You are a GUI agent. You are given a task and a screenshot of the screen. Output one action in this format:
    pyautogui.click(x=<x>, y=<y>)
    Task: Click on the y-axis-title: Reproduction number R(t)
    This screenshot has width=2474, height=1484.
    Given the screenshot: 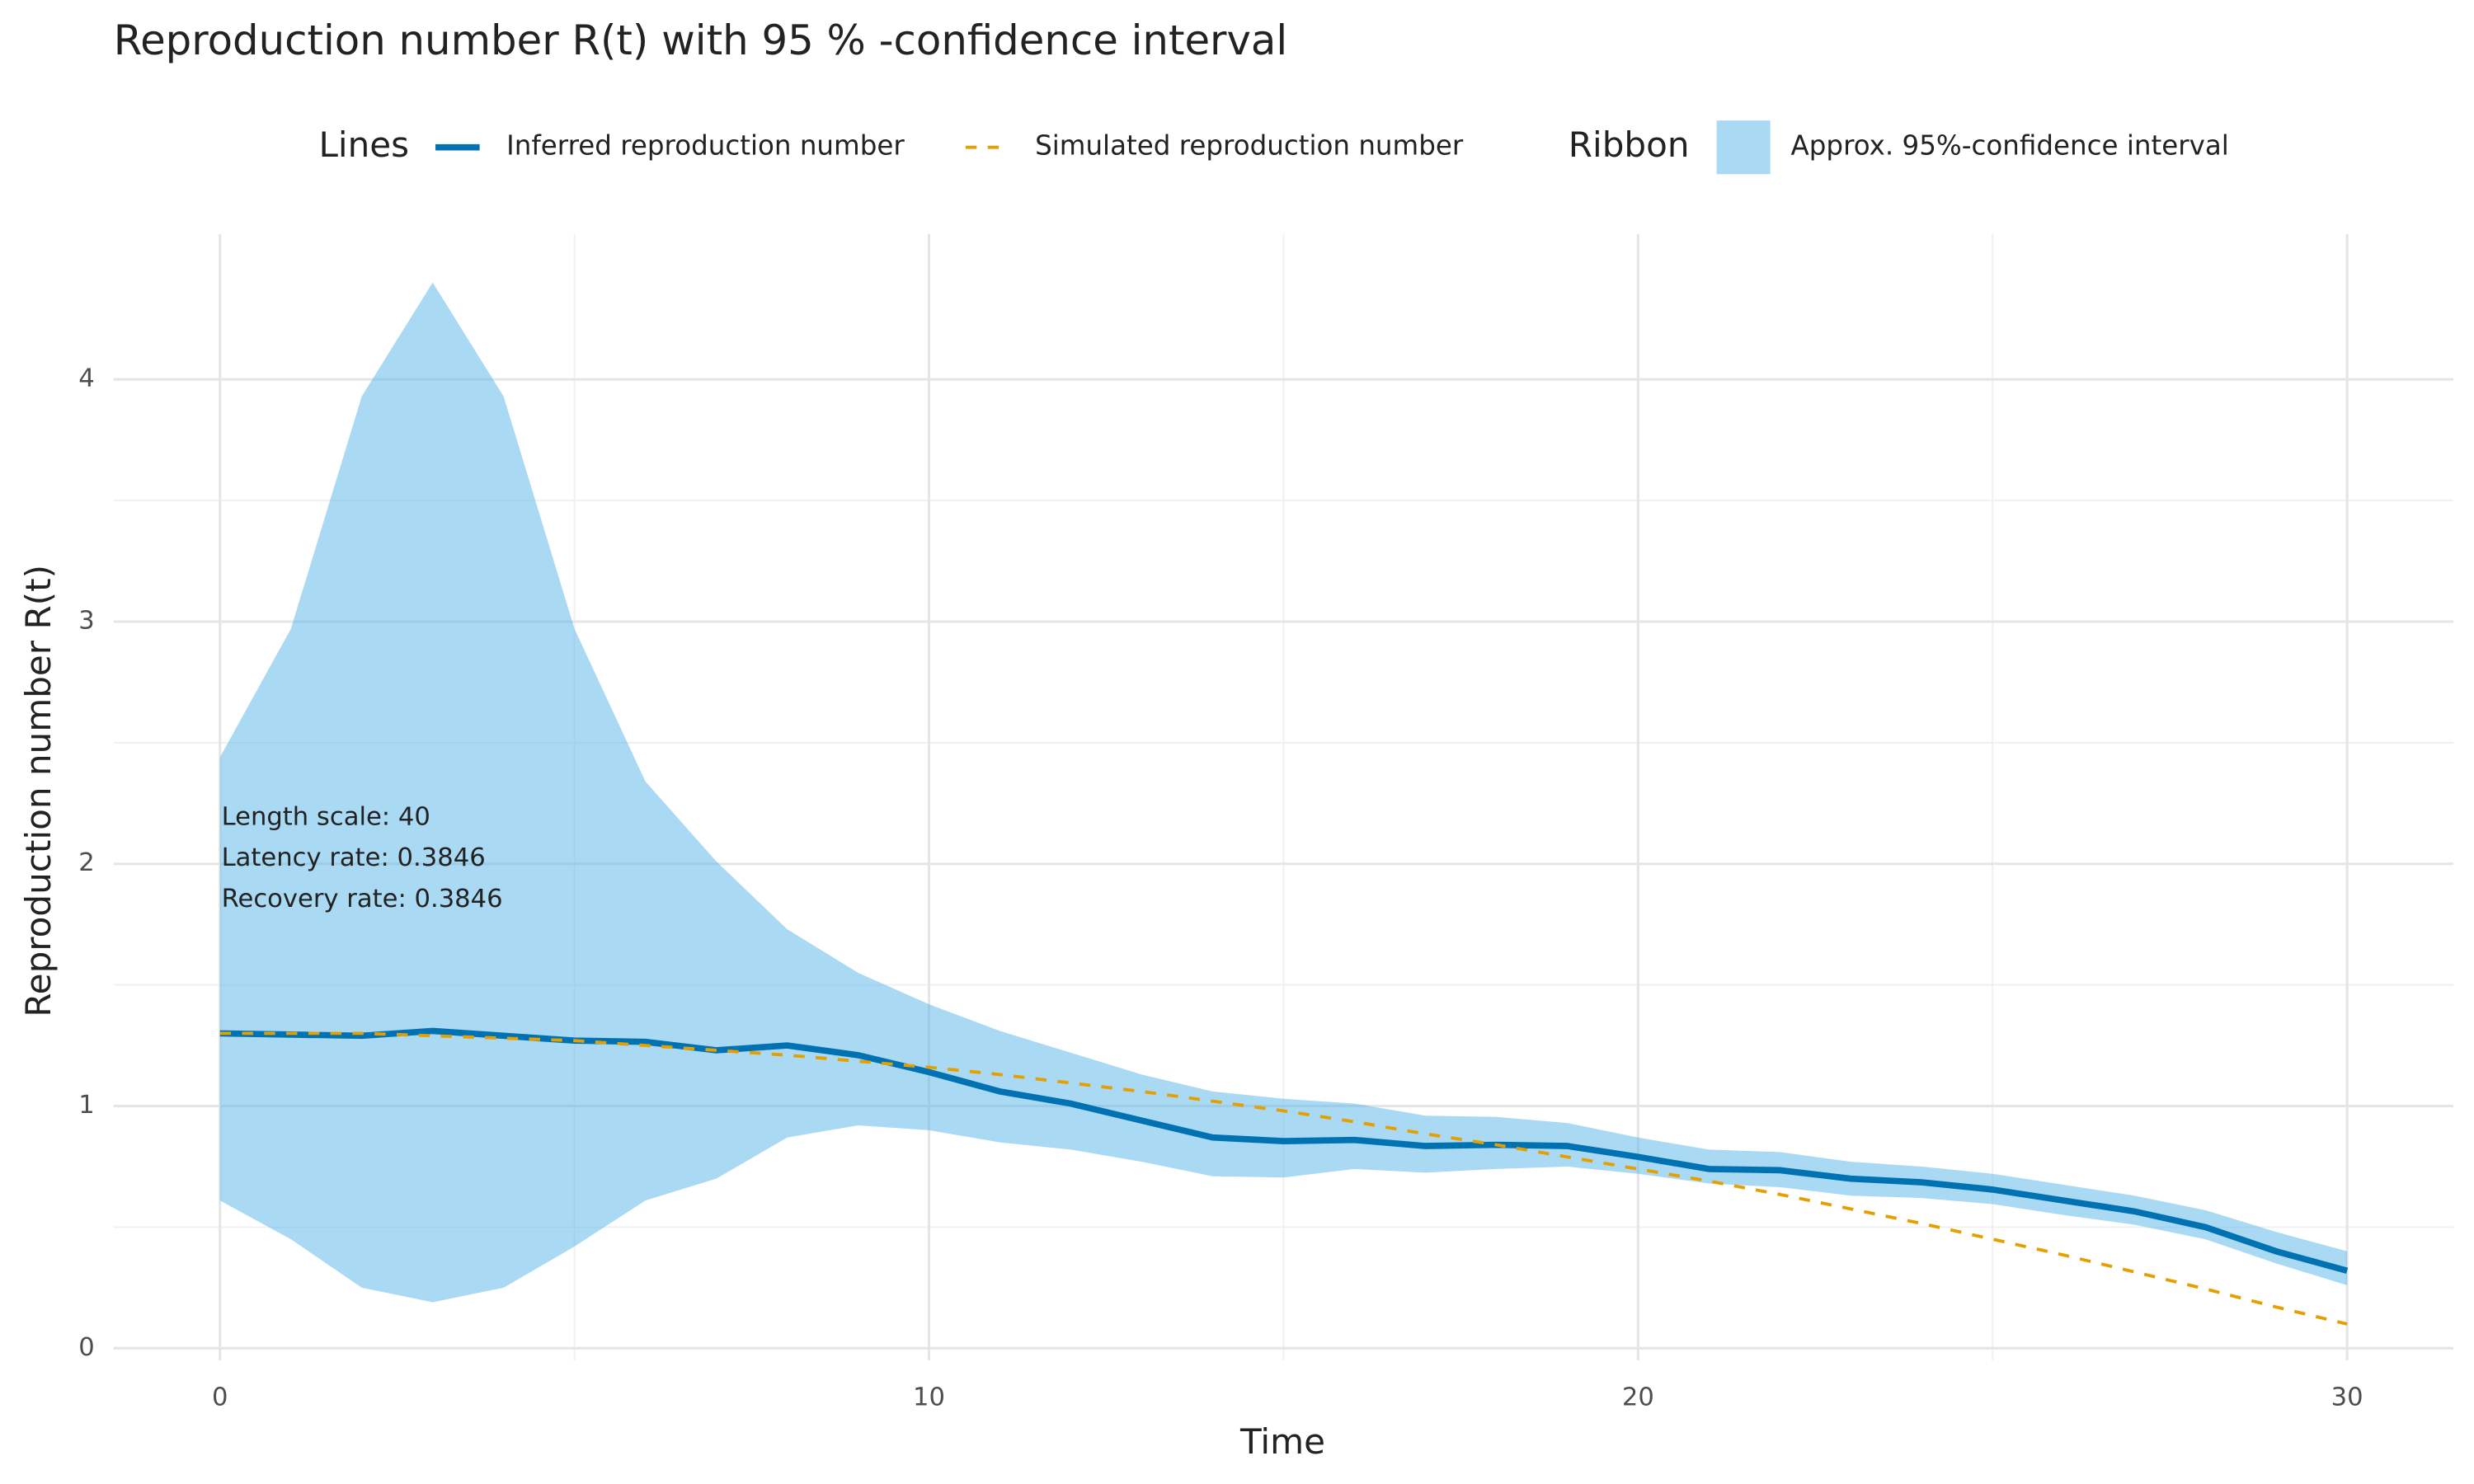 What is the action you would take?
    pyautogui.click(x=38, y=791)
    